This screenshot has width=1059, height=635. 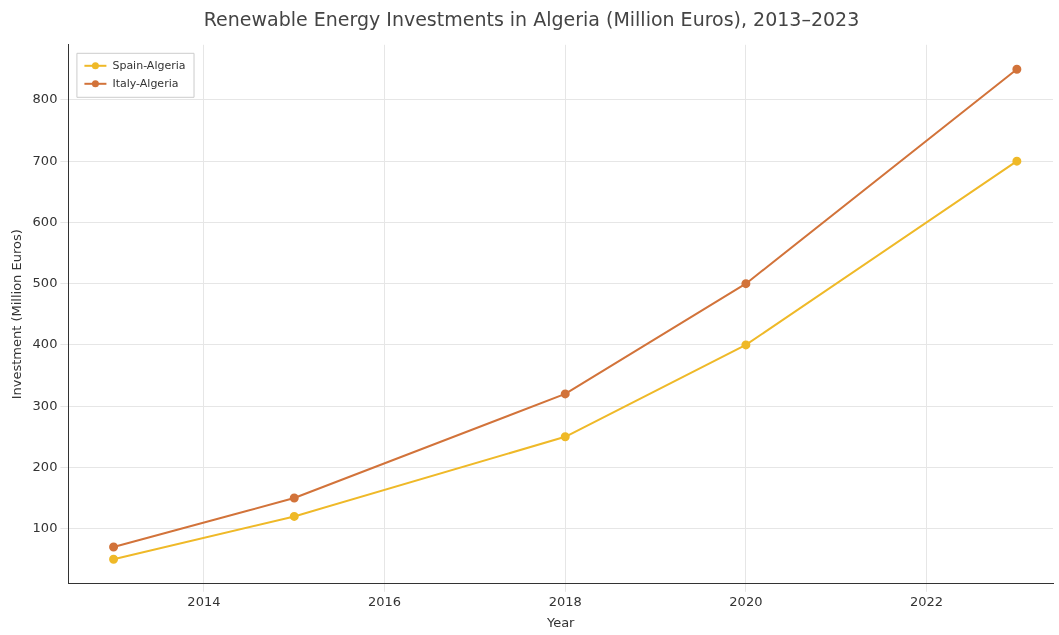 I want to click on x-tick-label: 2018, so click(x=565, y=601).